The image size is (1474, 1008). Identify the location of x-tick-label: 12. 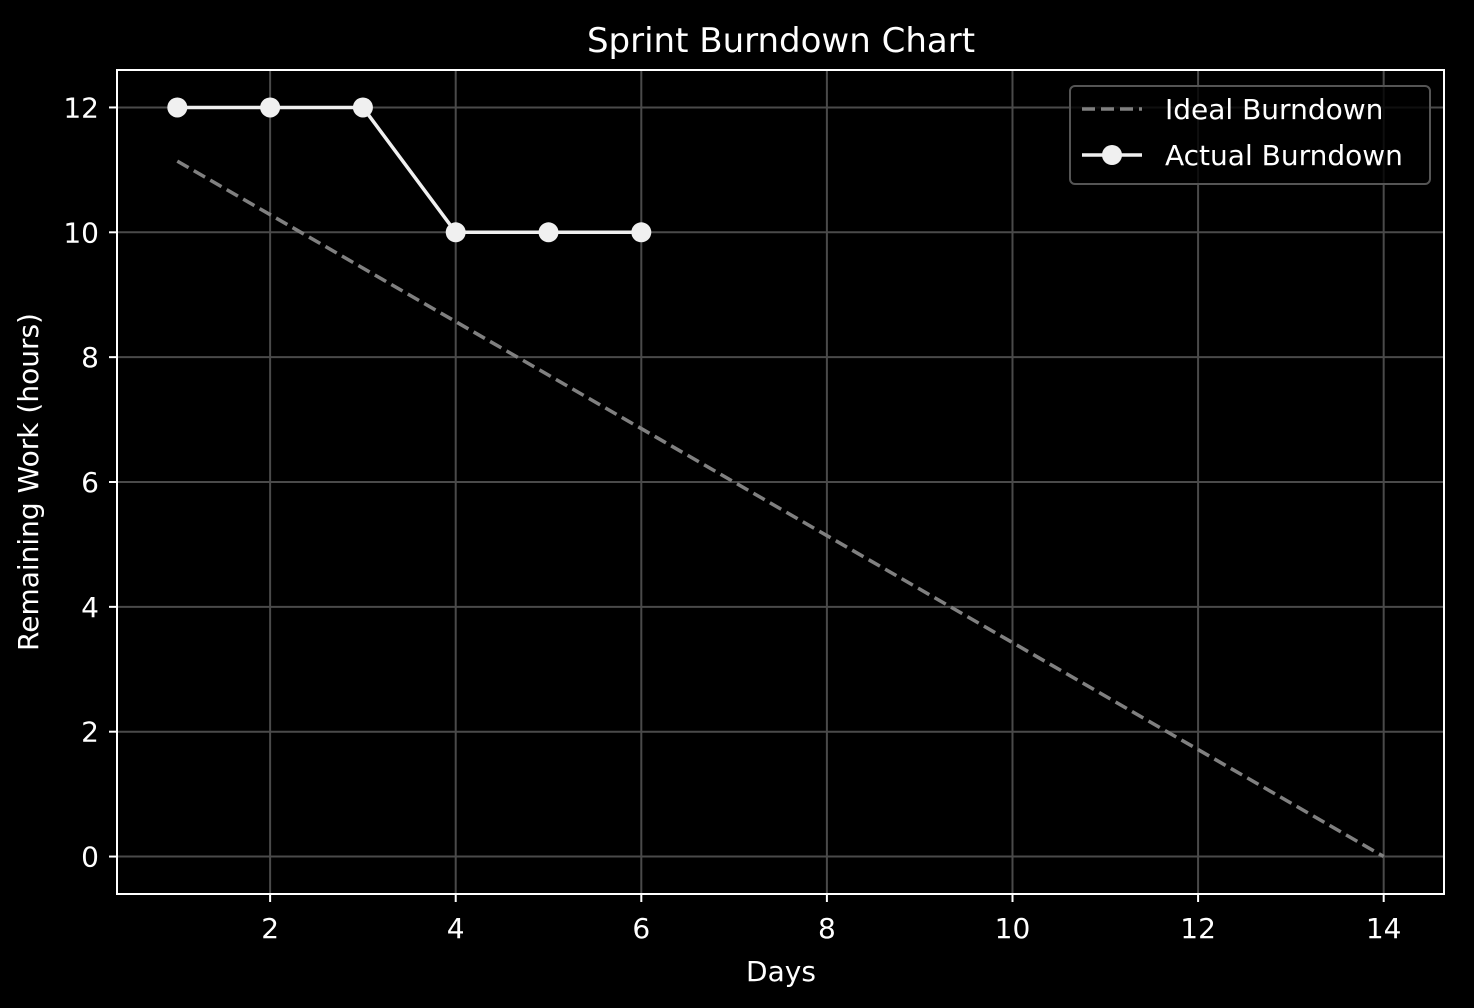
(1198, 928).